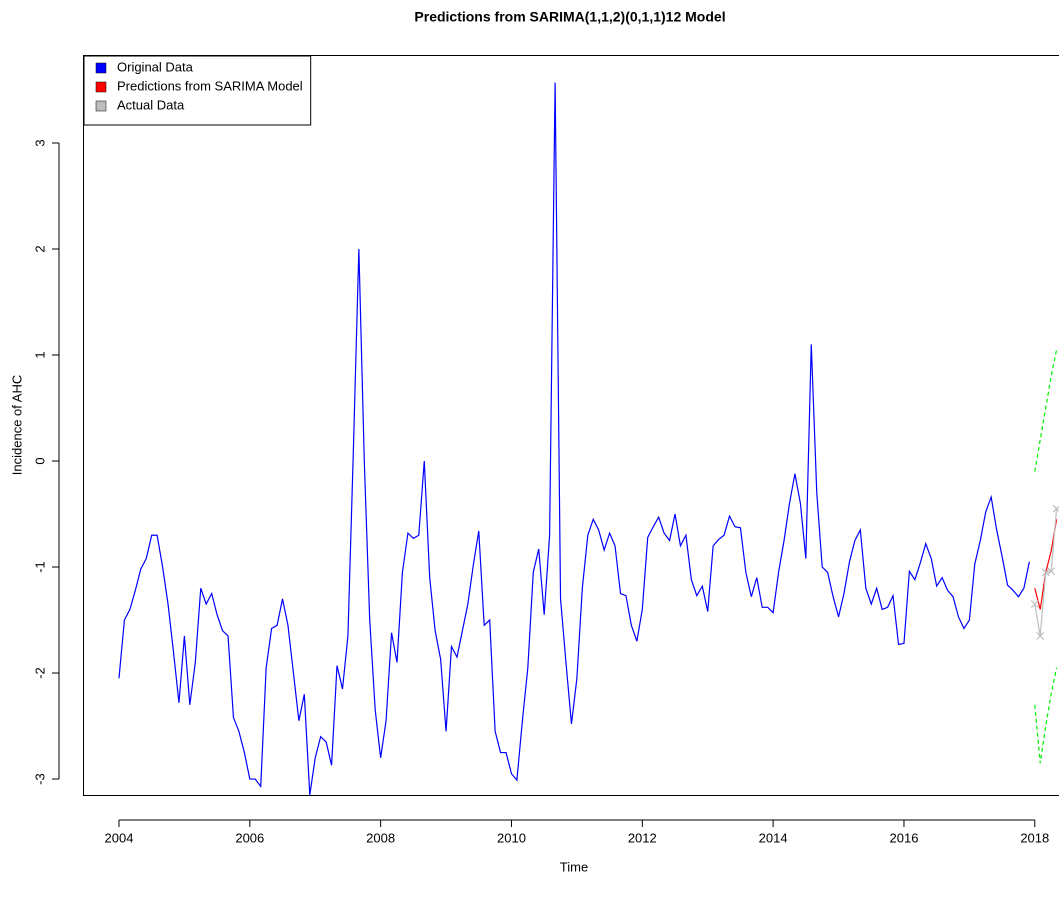 The height and width of the screenshot is (903, 1059). Describe the element at coordinates (1034, 837) in the screenshot. I see `x-tick-label: 2018` at that location.